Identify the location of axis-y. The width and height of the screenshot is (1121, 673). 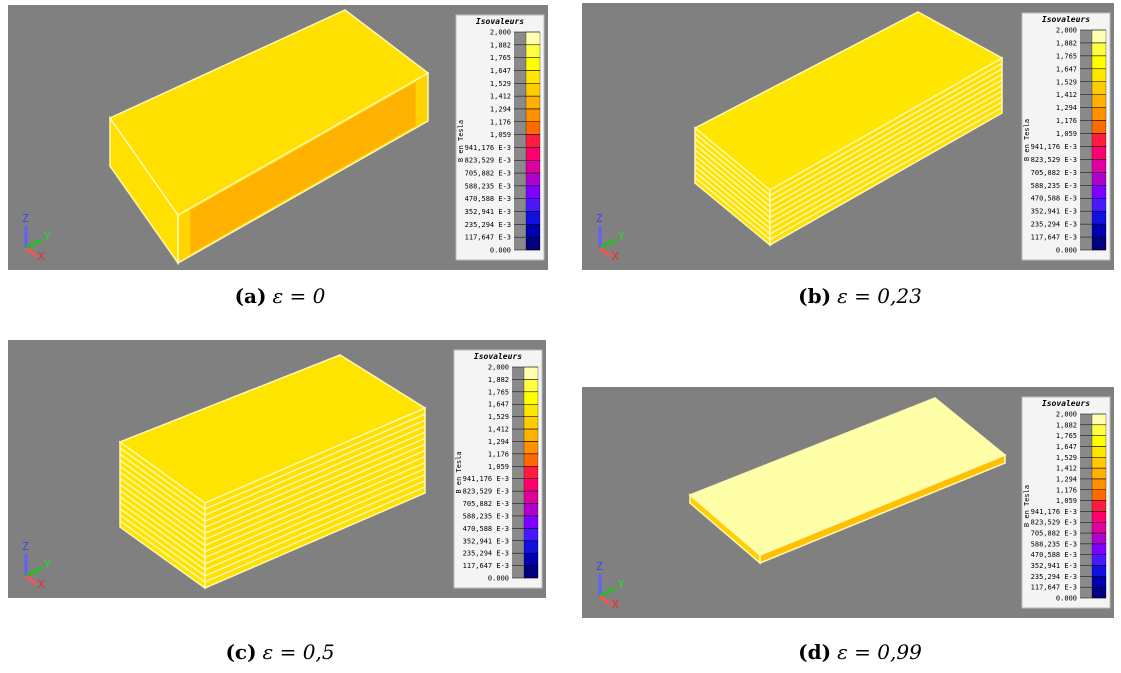
(34, 244).